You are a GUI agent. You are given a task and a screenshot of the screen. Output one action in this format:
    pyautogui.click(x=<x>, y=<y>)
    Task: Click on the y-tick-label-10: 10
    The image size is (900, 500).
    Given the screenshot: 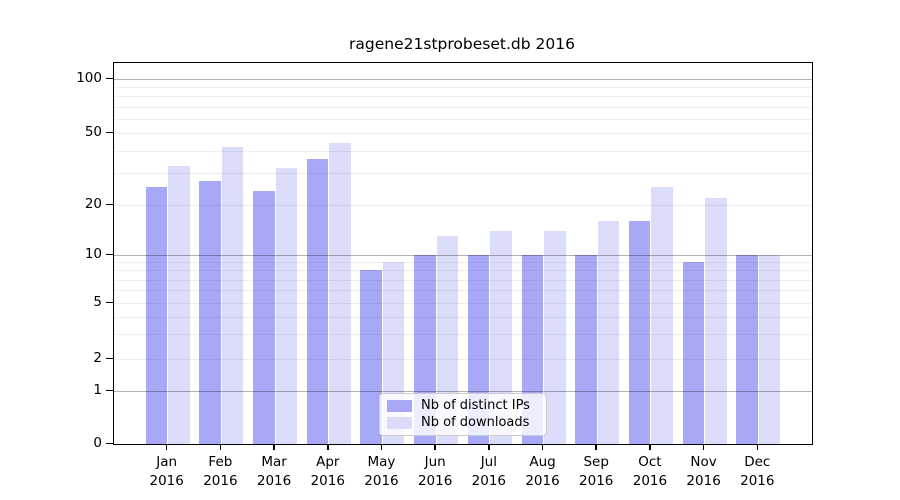 What is the action you would take?
    pyautogui.click(x=93, y=254)
    